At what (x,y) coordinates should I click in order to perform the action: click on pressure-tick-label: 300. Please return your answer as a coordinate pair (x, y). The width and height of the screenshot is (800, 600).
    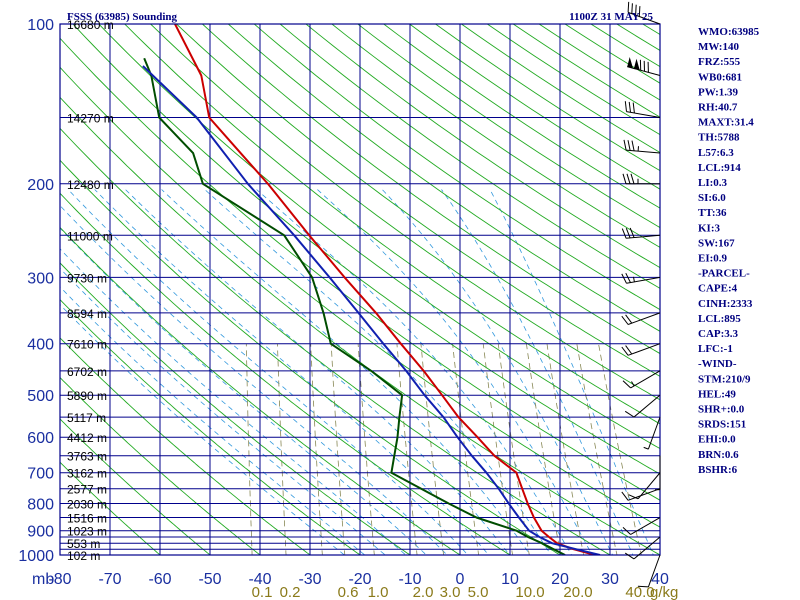
    Looking at the image, I should click on (40, 278).